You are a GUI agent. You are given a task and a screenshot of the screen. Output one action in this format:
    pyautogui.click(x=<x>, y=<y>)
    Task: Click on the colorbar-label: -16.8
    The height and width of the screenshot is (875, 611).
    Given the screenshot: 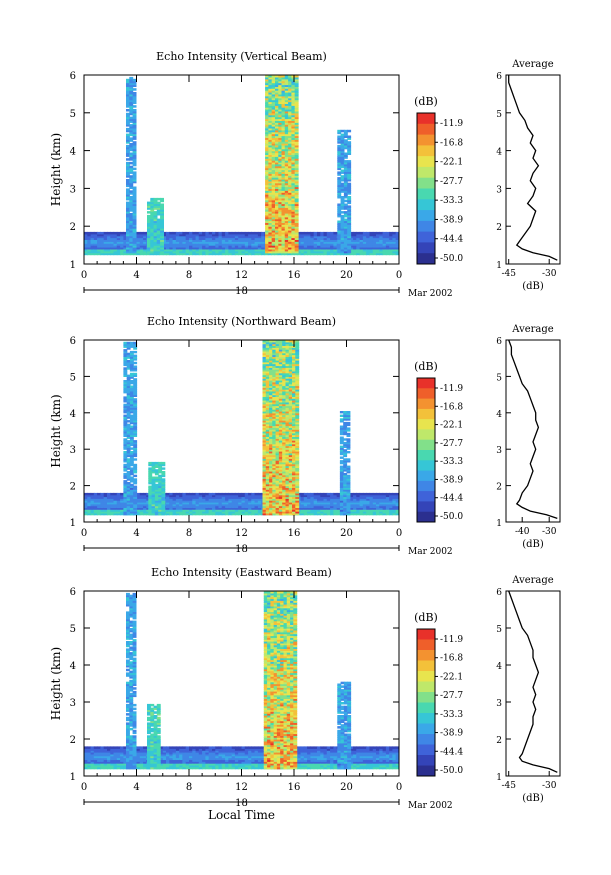 What is the action you would take?
    pyautogui.click(x=451, y=143)
    